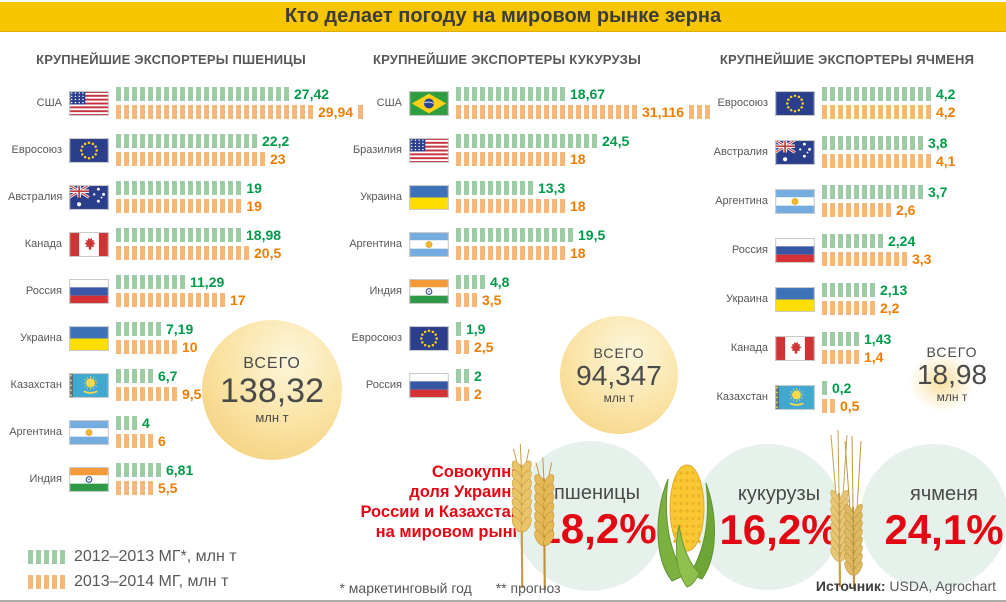  I want to click on exporter-row-Евросоюз: Евросоюз 22,2 23, so click(171, 150).